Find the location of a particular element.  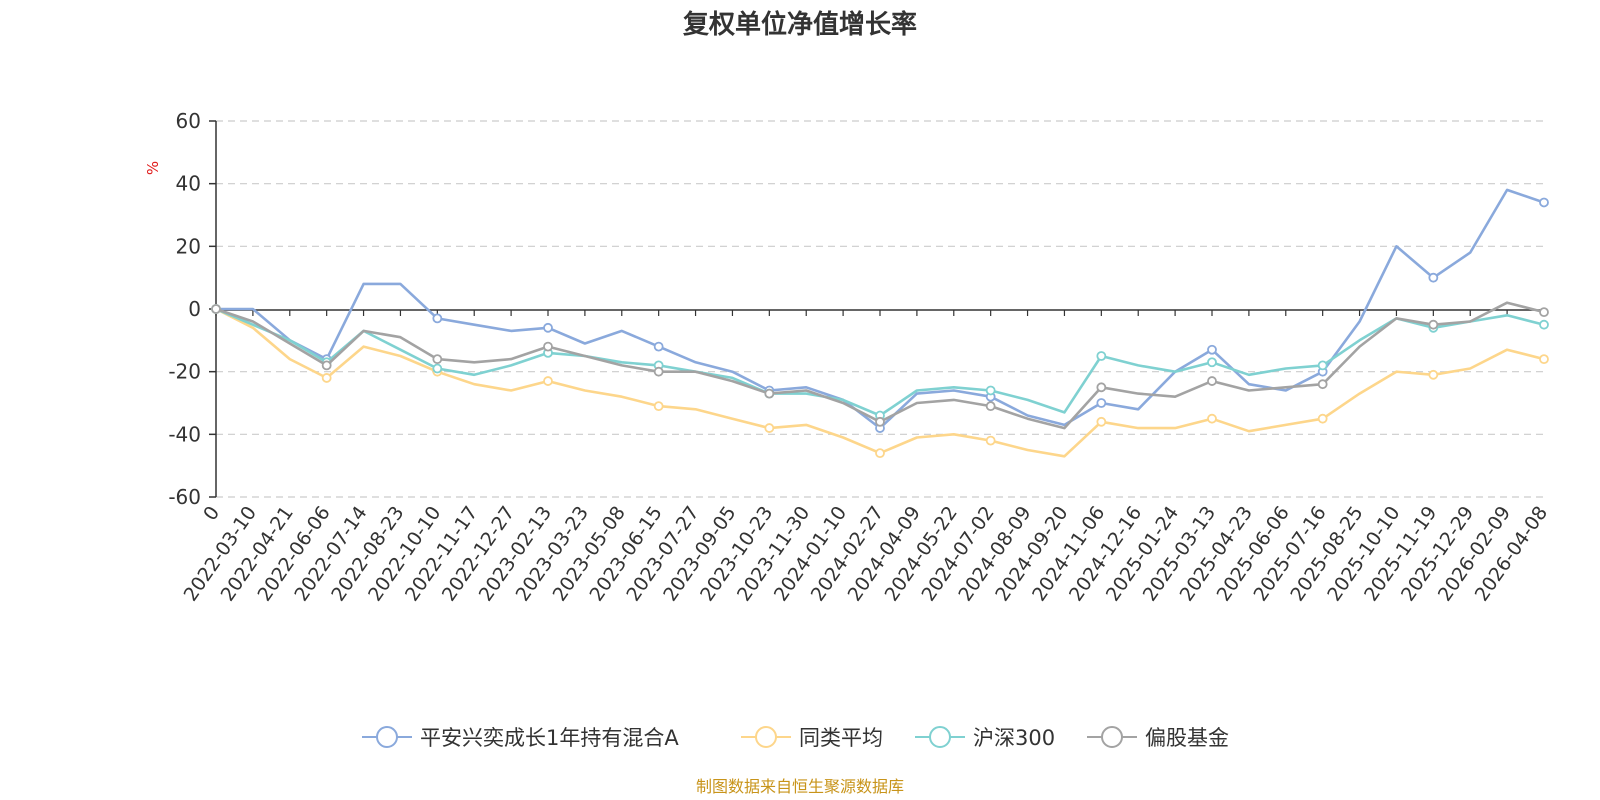

legend-item-3: 沪深300 is located at coordinates (985, 738).